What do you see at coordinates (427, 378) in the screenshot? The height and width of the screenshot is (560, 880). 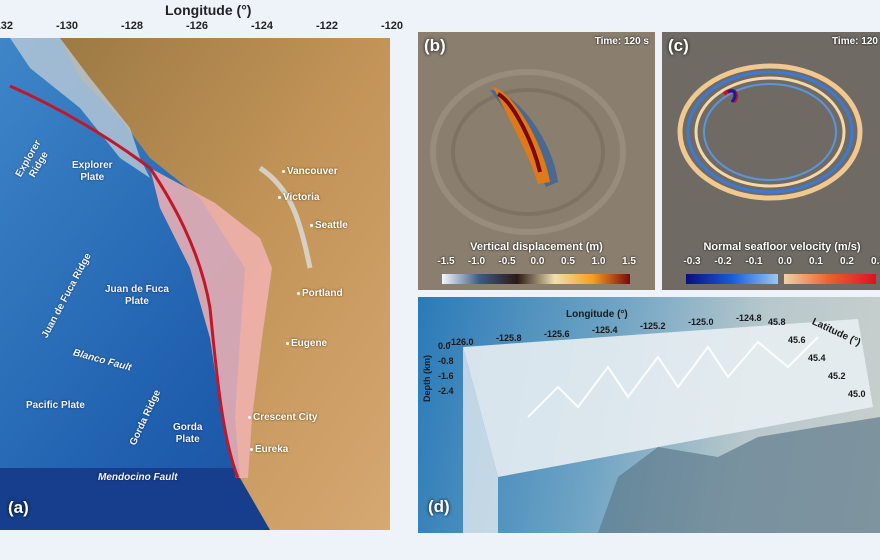 I see `depth-title: Depth (km)` at bounding box center [427, 378].